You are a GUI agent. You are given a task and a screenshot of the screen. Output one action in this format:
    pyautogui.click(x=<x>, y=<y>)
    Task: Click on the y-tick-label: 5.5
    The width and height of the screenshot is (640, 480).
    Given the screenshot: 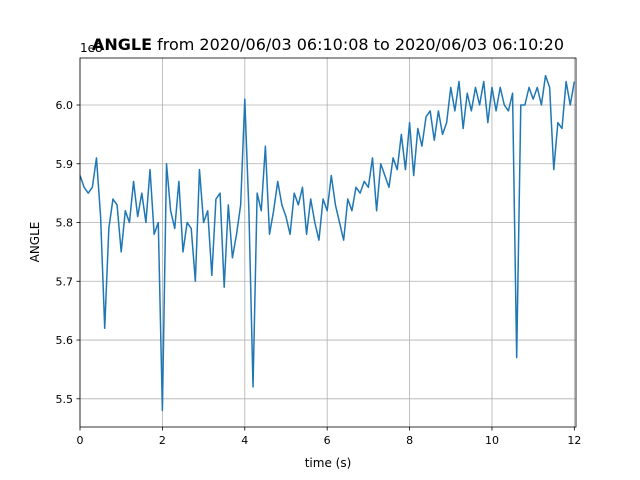 What is the action you would take?
    pyautogui.click(x=65, y=399)
    